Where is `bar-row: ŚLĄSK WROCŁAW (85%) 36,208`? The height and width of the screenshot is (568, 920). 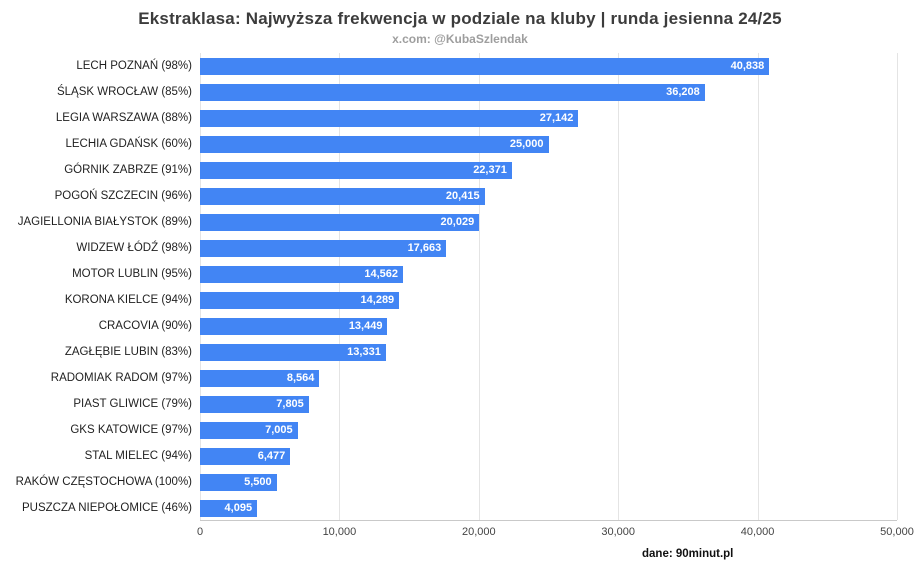 bar-row: ŚLĄSK WROCŁAW (85%) 36,208 is located at coordinates (460, 92).